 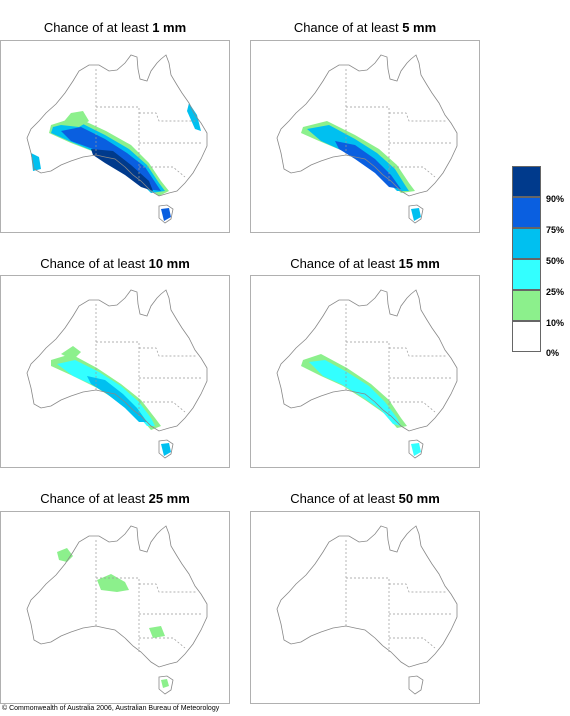 I want to click on legend-label-90: 90%, so click(x=555, y=199).